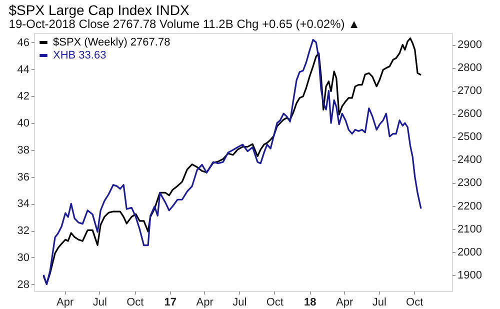 The image size is (500, 309). Describe the element at coordinates (184, 24) in the screenshot. I see `chart-subtitle: 19-Oct-2018 Close 2767.78 Volume 11.2B Chg +0.65 (+0.02%) ▲` at that location.